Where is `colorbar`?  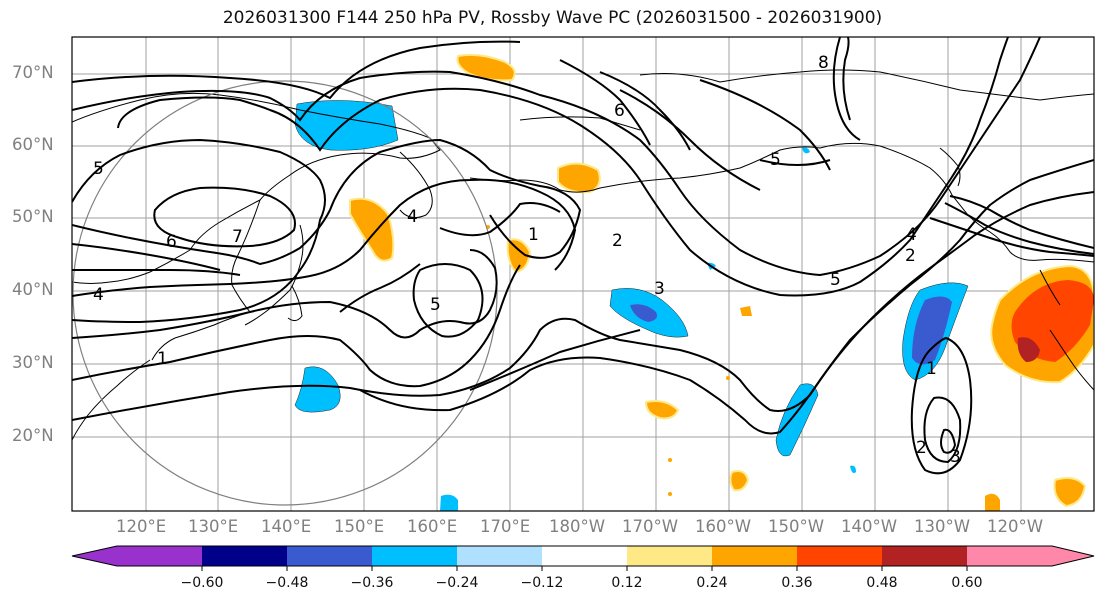 colorbar is located at coordinates (583, 558).